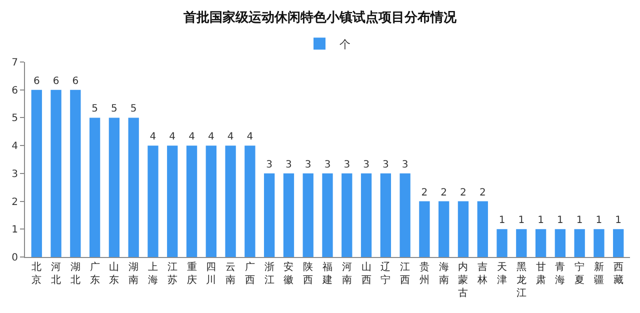 The image size is (640, 313). I want to click on x-tick-label: 四川, so click(211, 274).